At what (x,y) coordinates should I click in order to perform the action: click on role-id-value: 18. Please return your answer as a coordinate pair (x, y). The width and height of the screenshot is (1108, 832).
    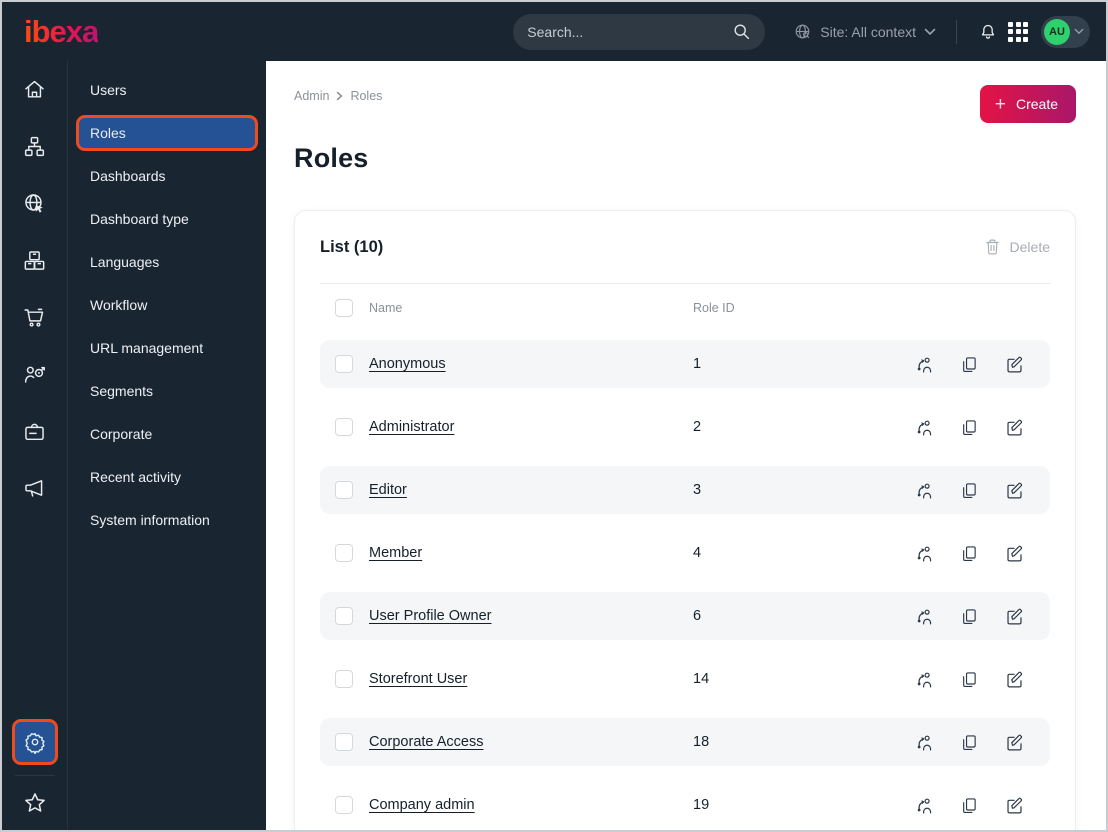
    Looking at the image, I should click on (701, 742).